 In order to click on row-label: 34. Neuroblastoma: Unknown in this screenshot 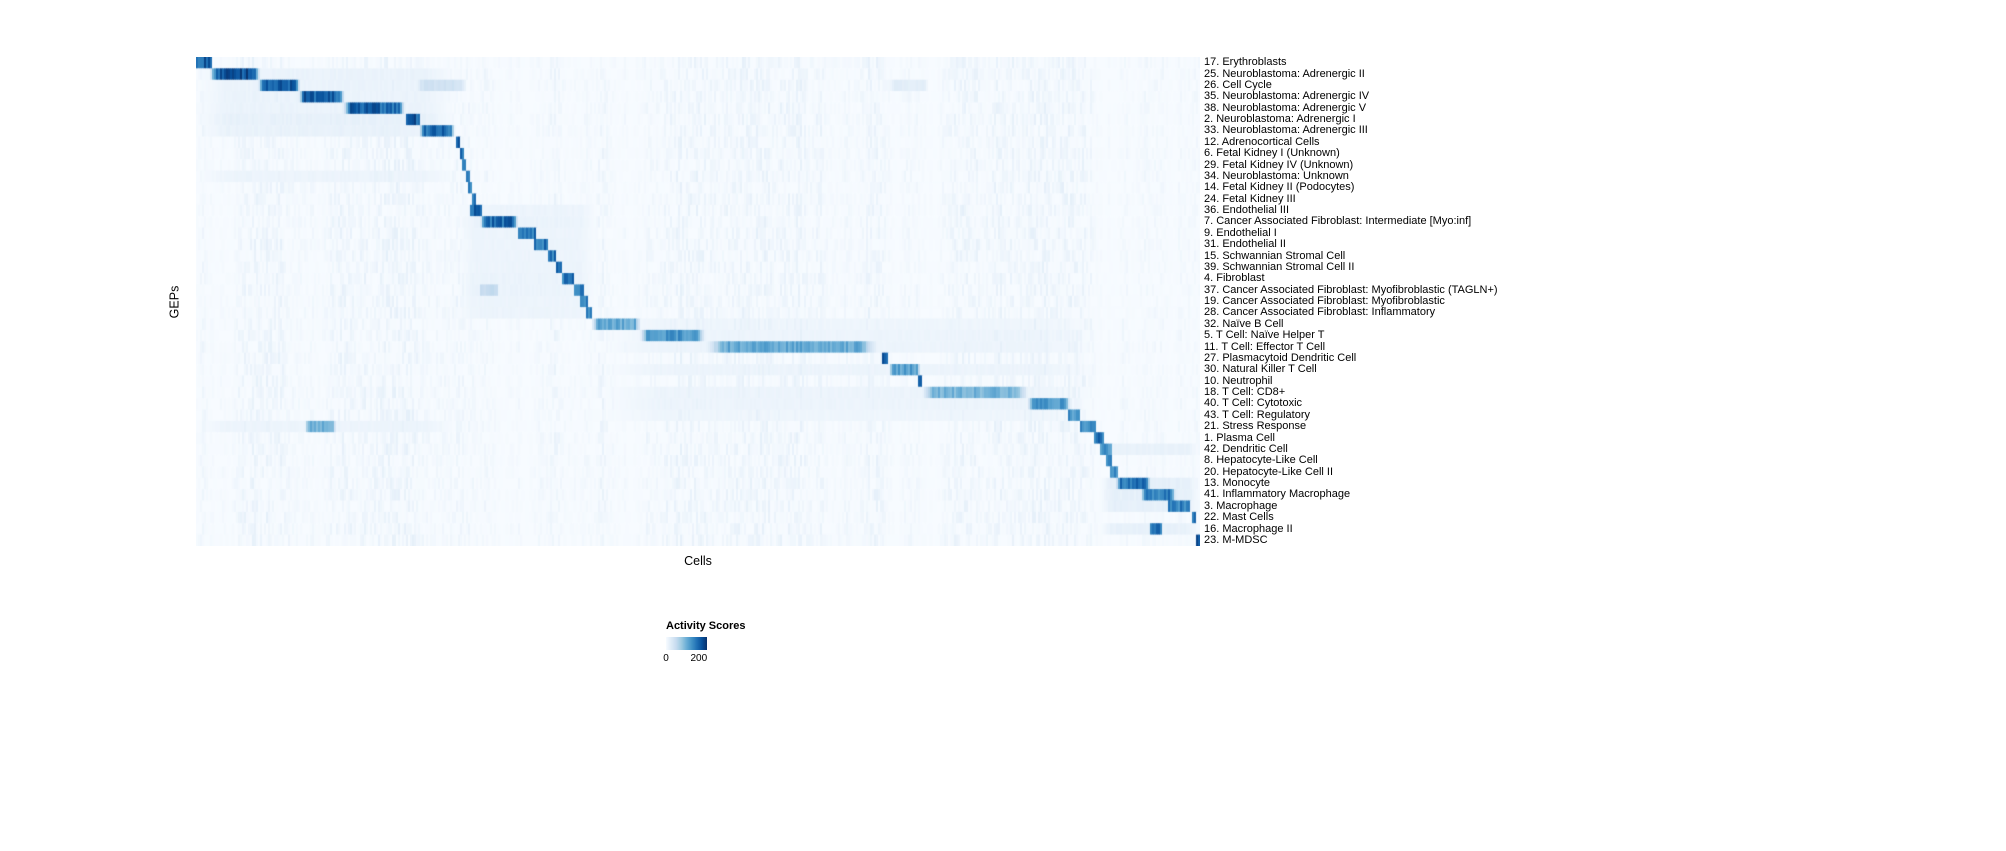, I will do `click(1276, 175)`.